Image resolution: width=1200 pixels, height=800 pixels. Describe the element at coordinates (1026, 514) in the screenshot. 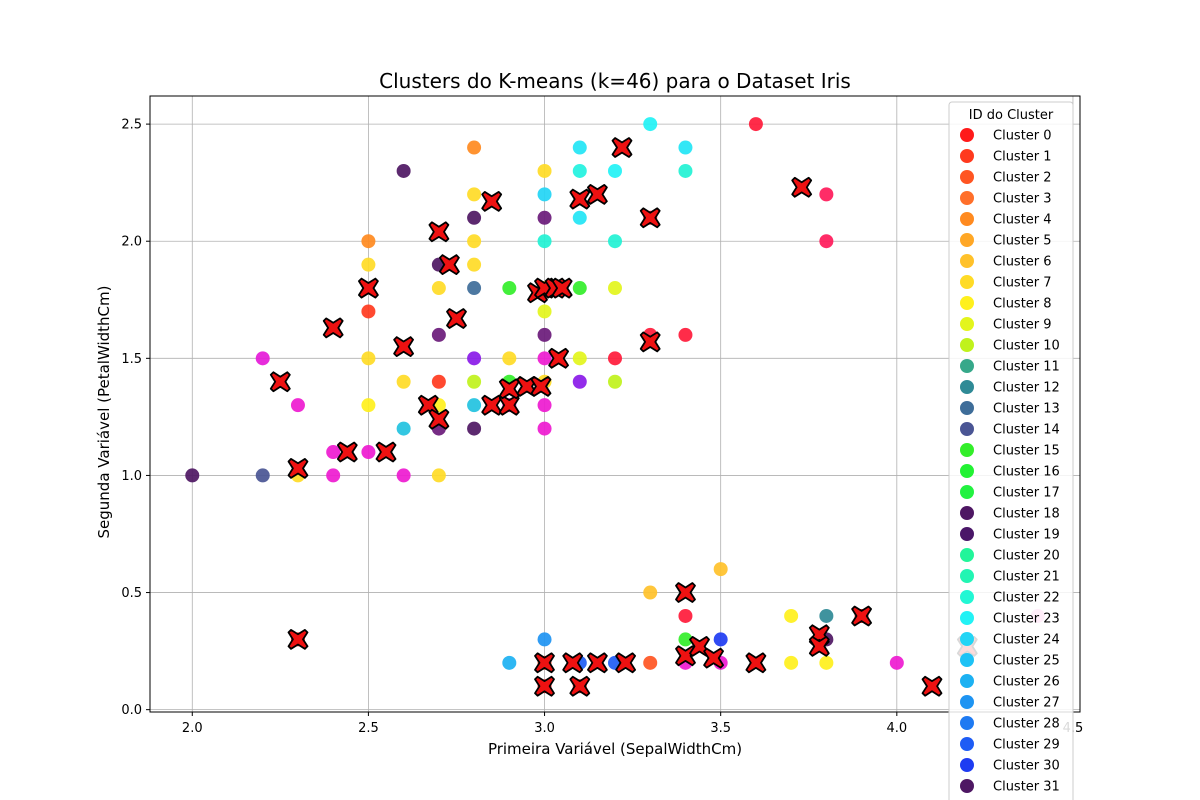

I see `legend-label: Cluster 18` at that location.